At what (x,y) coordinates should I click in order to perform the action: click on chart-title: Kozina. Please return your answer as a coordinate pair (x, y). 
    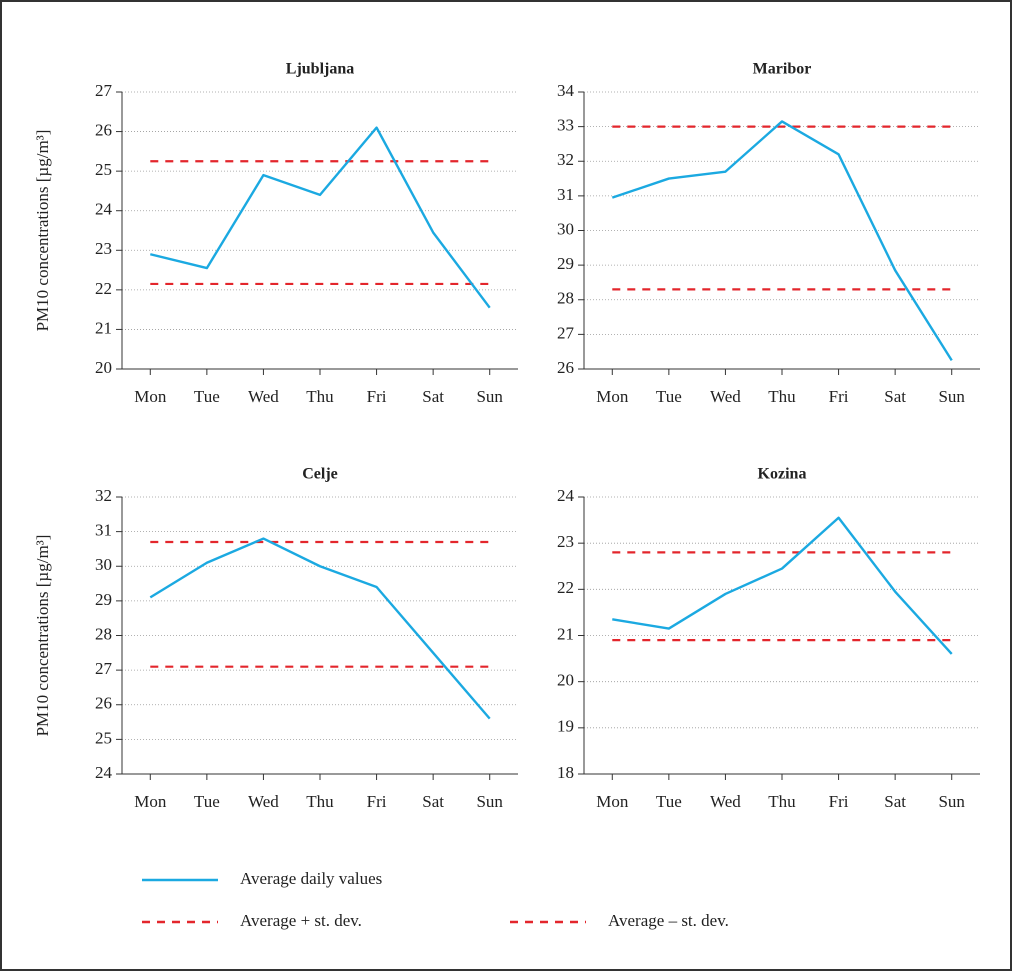
    Looking at the image, I should click on (782, 474).